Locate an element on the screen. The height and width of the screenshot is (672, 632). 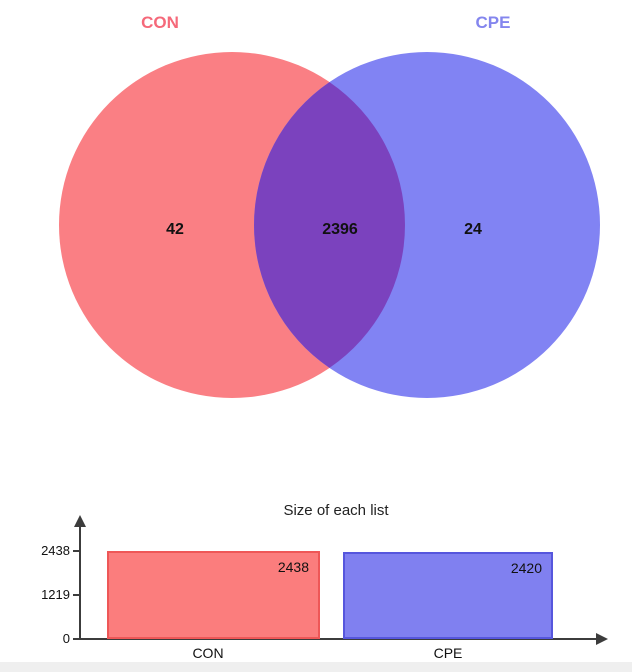
bottom-edge-strip is located at coordinates (316, 667).